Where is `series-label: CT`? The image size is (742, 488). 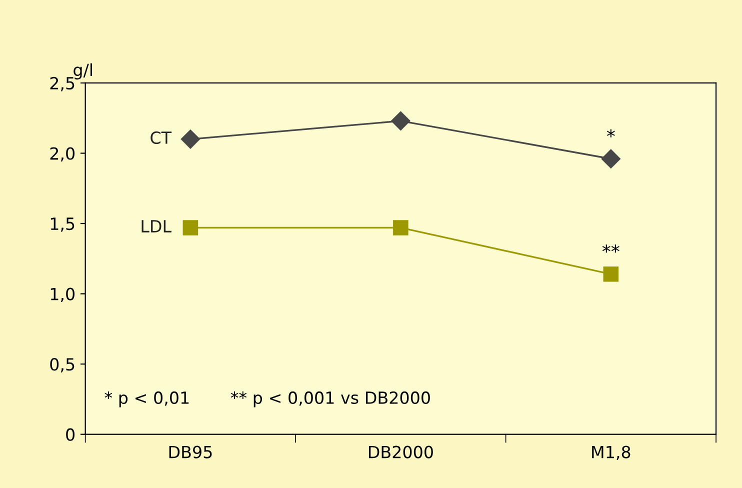
series-label: CT is located at coordinates (161, 137).